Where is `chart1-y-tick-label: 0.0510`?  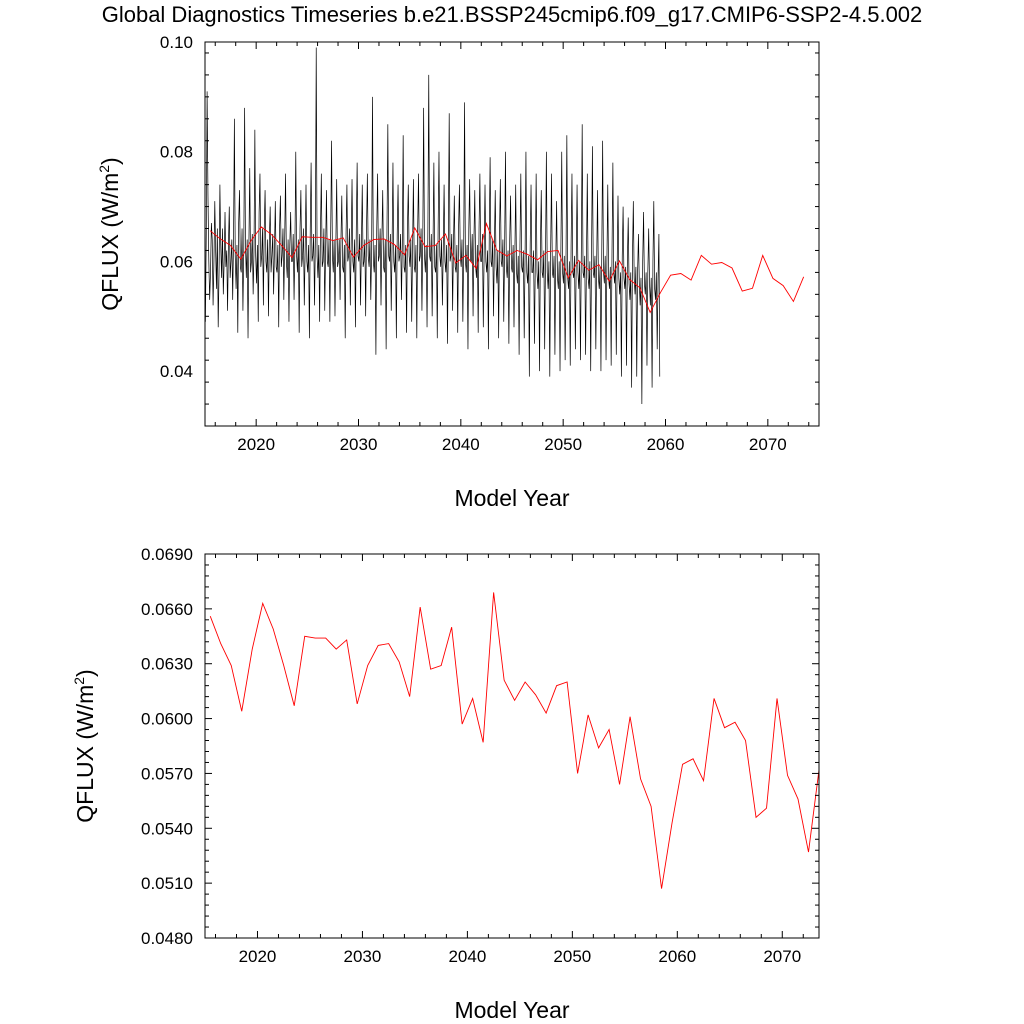
chart1-y-tick-label: 0.0510 is located at coordinates (167, 883).